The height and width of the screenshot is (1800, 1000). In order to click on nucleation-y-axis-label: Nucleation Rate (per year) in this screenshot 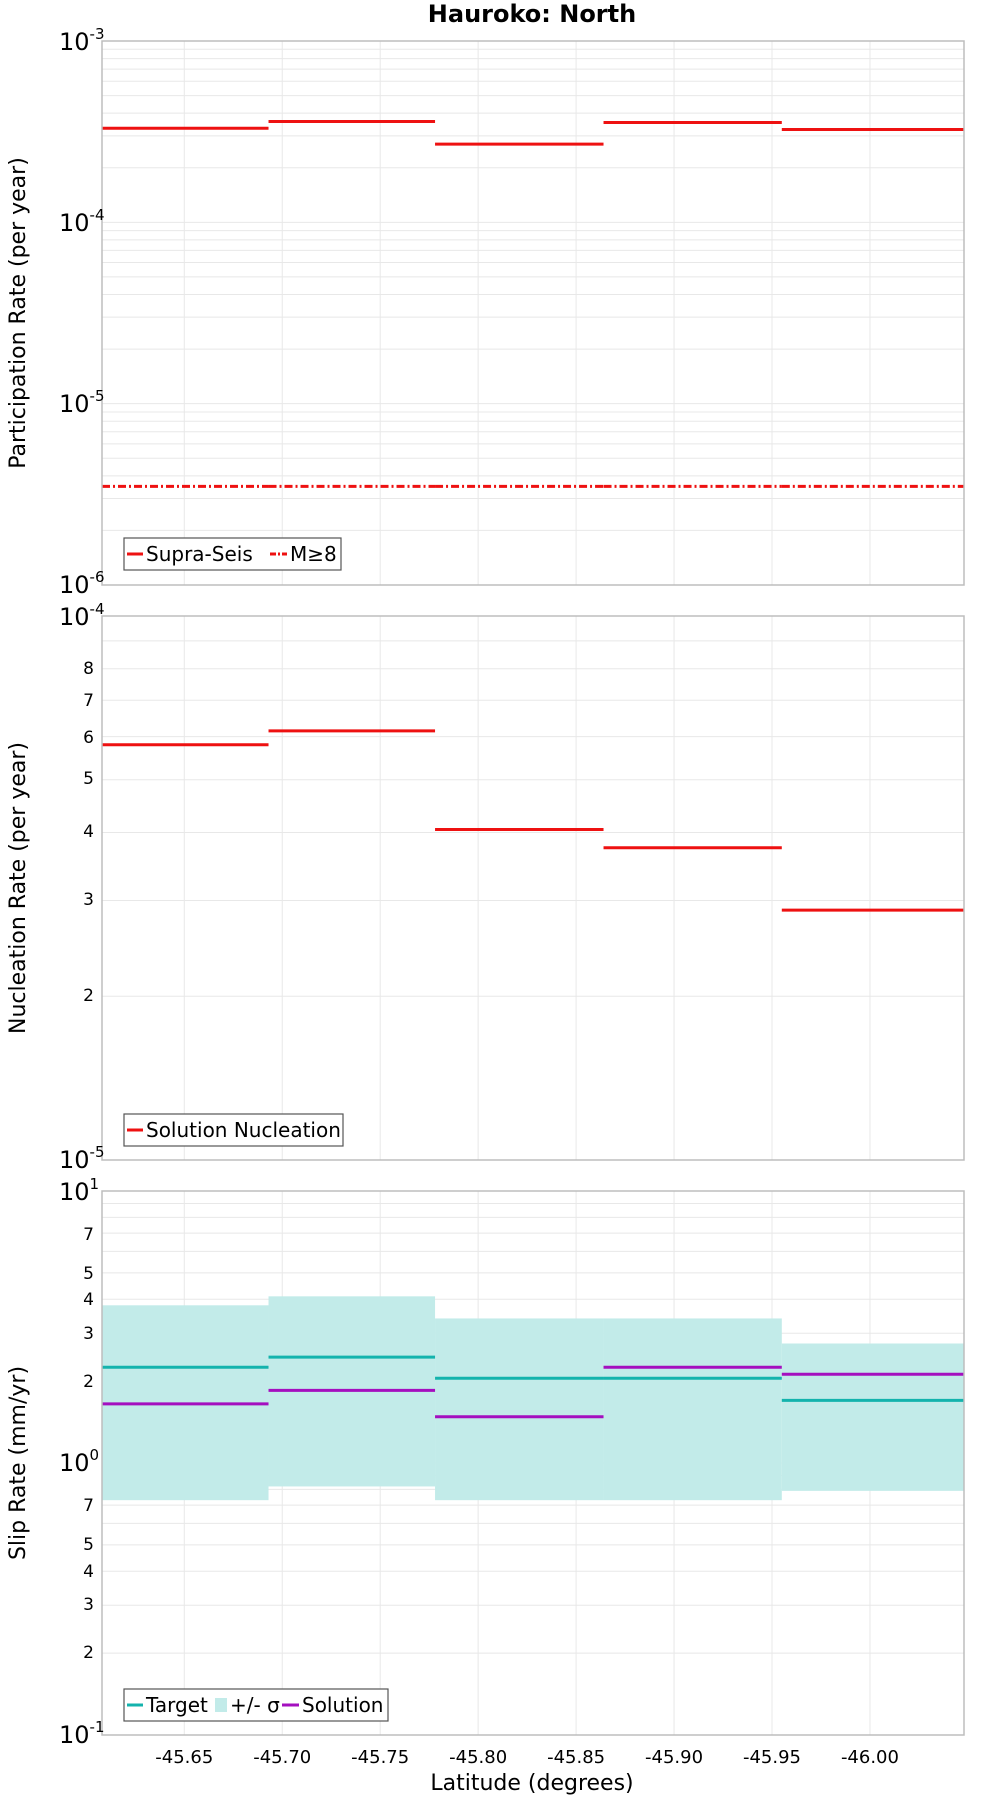, I will do `click(18, 888)`.